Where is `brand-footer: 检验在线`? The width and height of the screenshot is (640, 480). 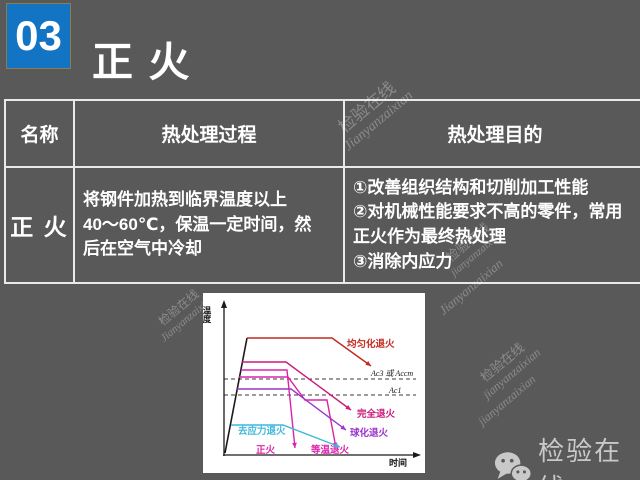 brand-footer: 检验在线 is located at coordinates (567, 455).